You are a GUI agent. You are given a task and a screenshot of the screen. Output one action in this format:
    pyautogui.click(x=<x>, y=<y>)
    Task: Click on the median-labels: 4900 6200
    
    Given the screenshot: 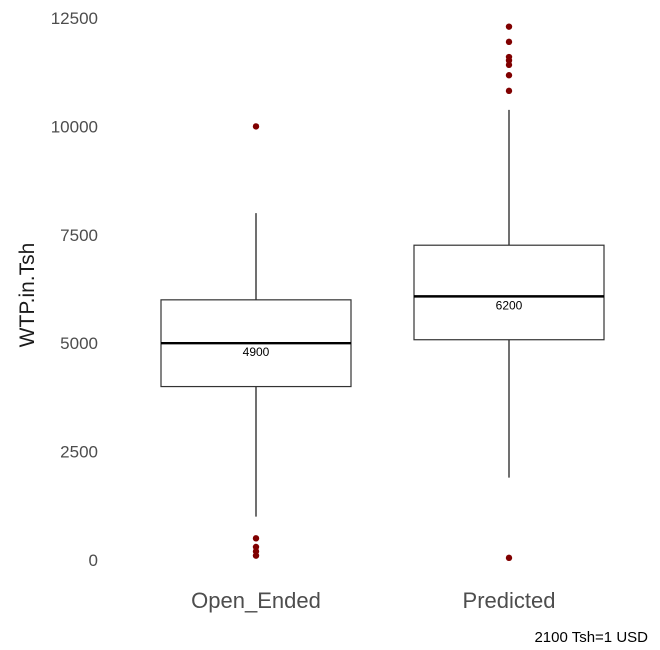 What is the action you would take?
    pyautogui.click(x=383, y=328)
    